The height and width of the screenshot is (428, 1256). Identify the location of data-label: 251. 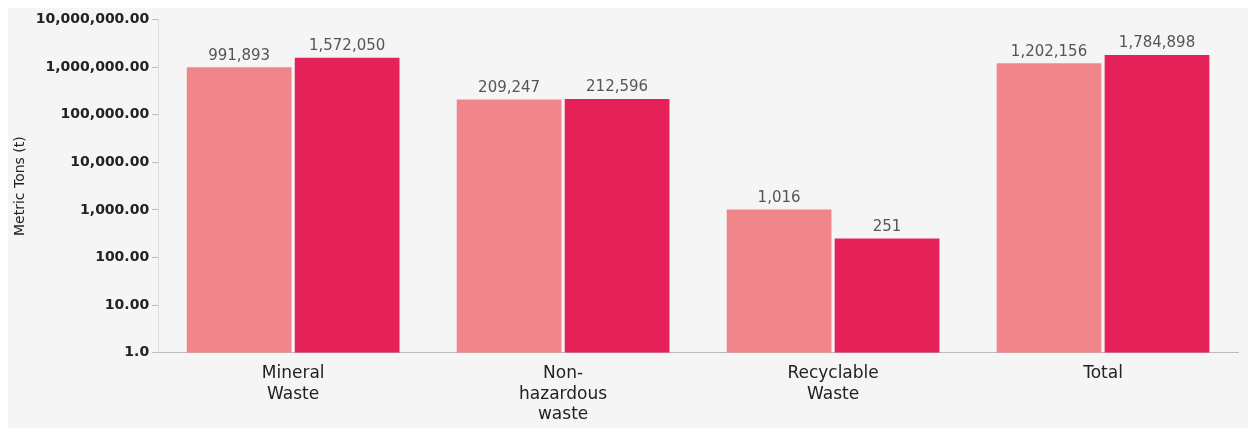
(887, 225).